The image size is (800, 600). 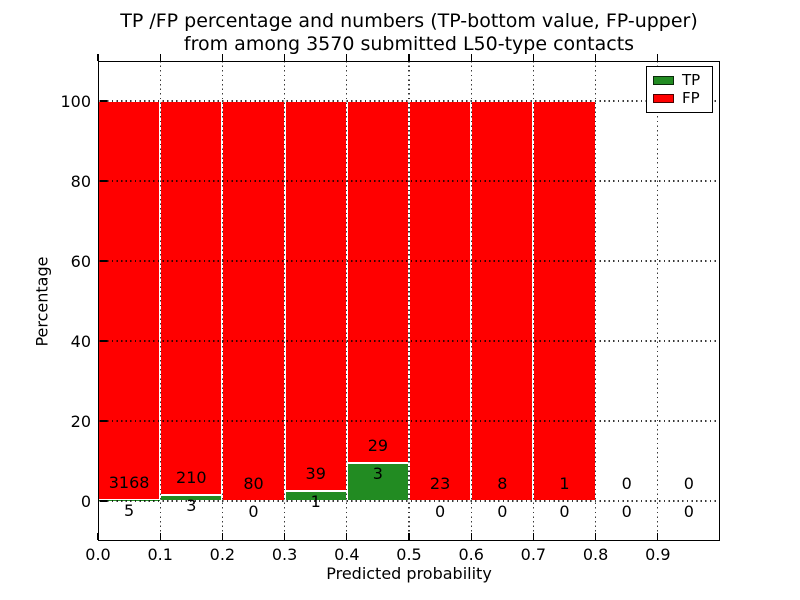 I want to click on x-tick-label-0.5: 0.5, so click(x=409, y=554).